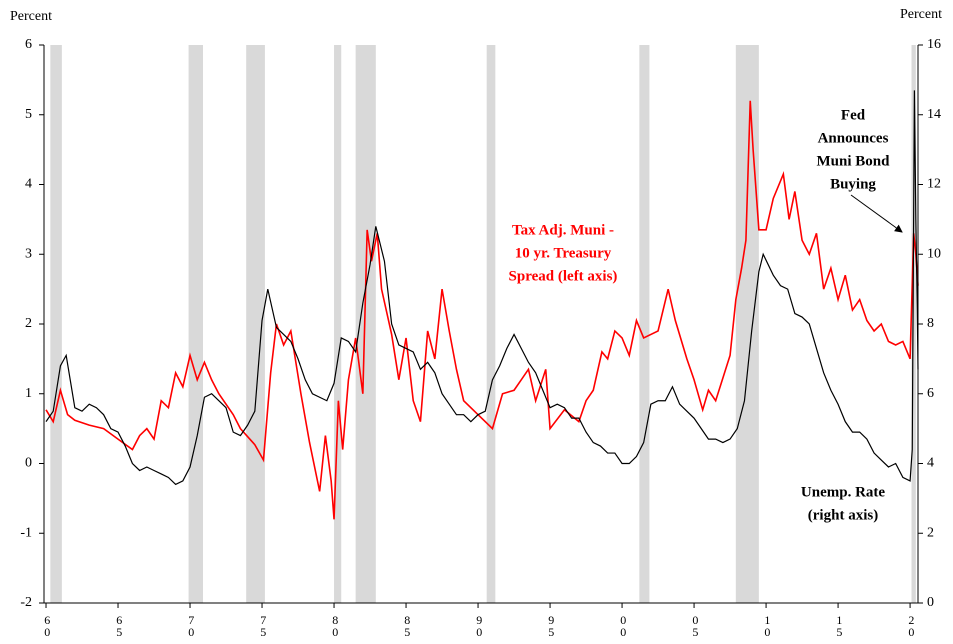  Describe the element at coordinates (28, 114) in the screenshot. I see `y-tick-label: 5` at that location.